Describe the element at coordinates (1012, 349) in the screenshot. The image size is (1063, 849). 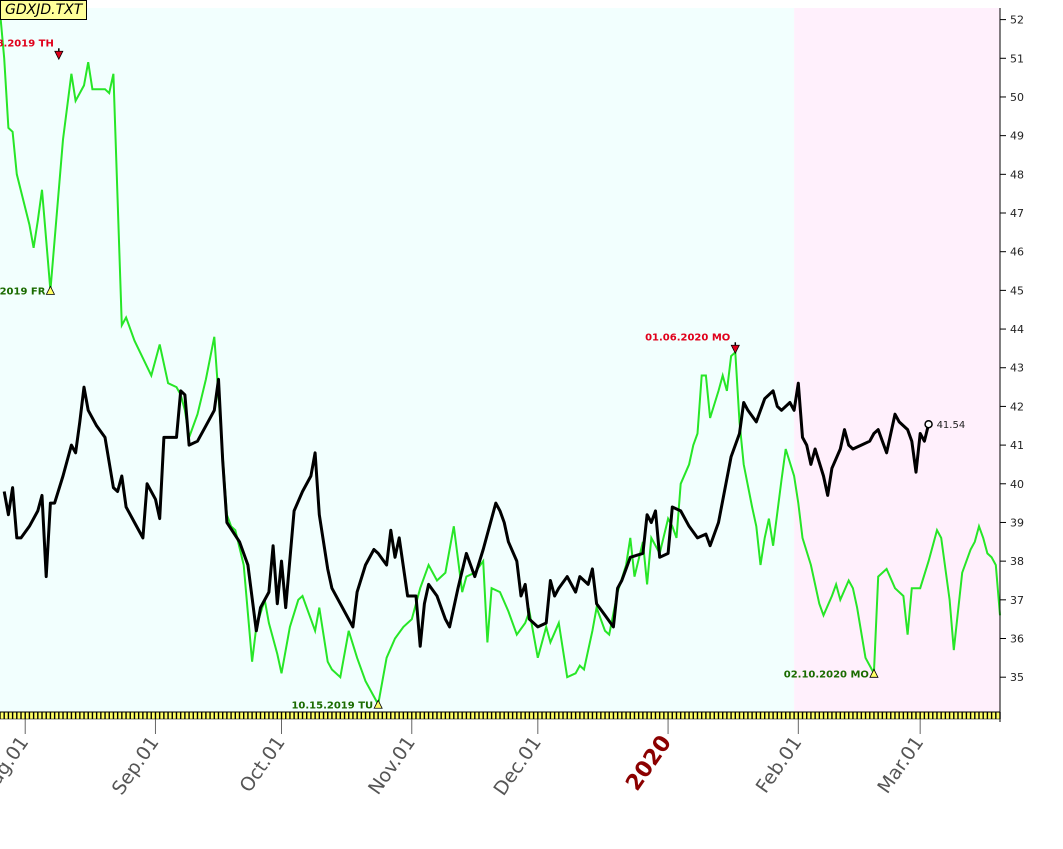
I see `y-axis: 35 36 37 38 39 40 41 42 43 44 45 46 47 48 49 50 51 52` at that location.